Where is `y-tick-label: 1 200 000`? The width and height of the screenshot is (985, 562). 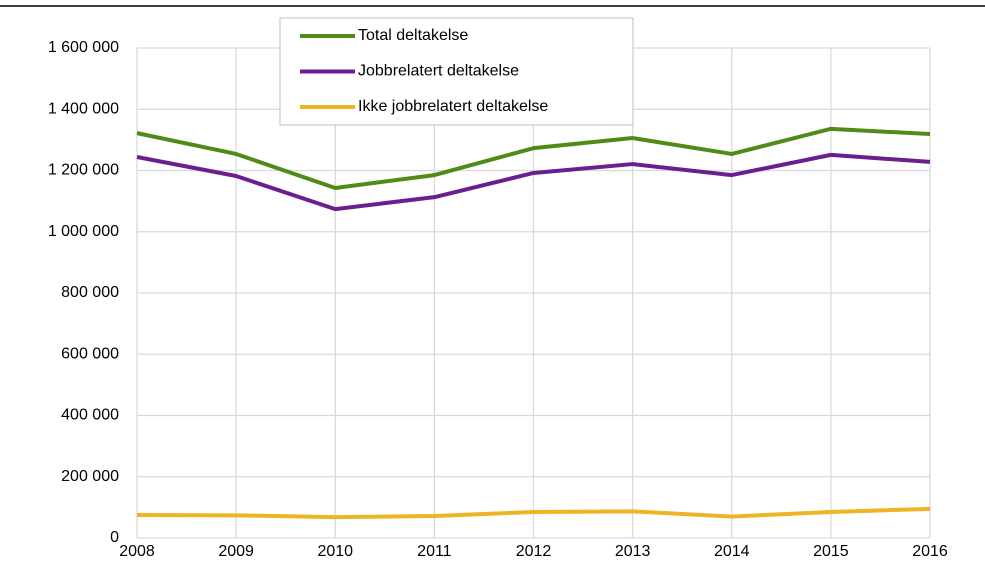 y-tick-label: 1 200 000 is located at coordinates (83, 170).